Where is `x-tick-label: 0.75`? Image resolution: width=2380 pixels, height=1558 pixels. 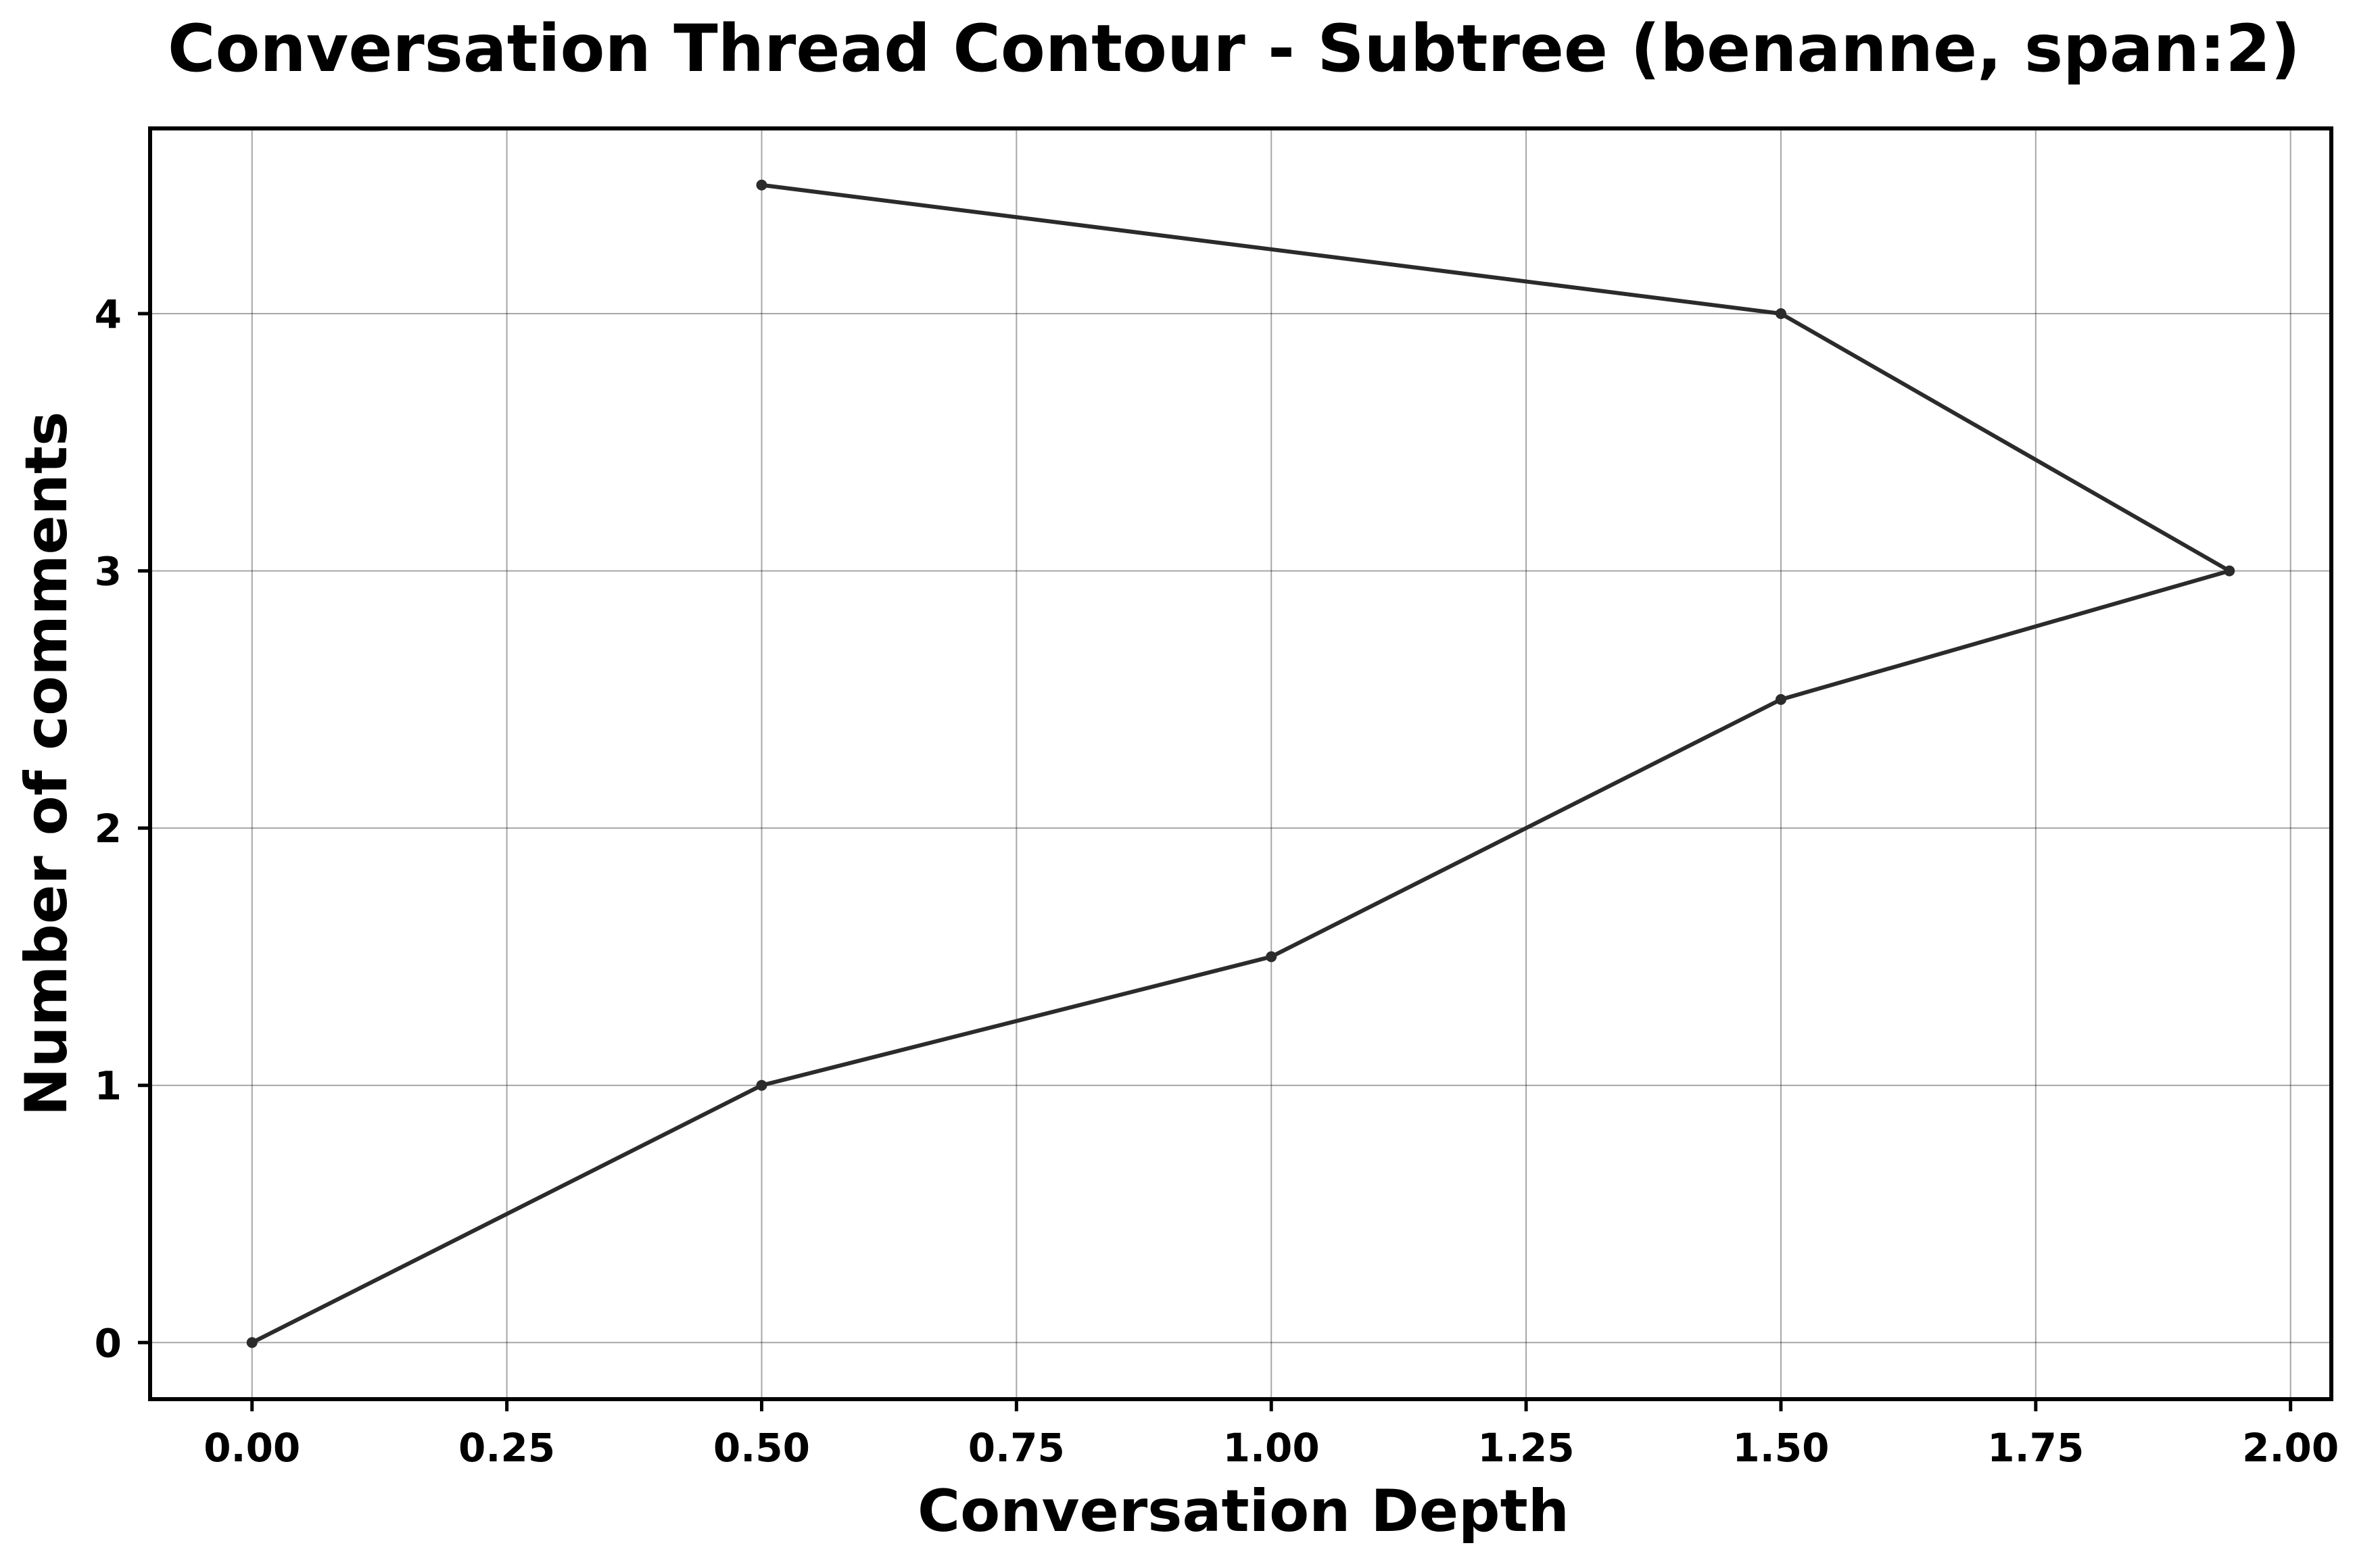
x-tick-label: 0.75 is located at coordinates (1016, 1448).